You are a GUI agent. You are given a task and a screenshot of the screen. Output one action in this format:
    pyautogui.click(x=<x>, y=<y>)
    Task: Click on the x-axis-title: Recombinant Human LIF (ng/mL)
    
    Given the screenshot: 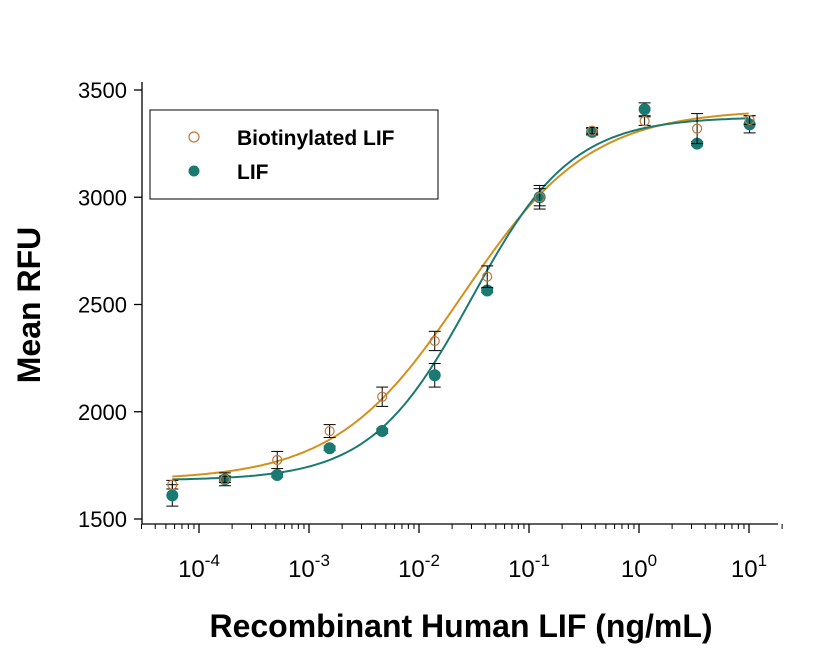 What is the action you would take?
    pyautogui.click(x=460, y=626)
    